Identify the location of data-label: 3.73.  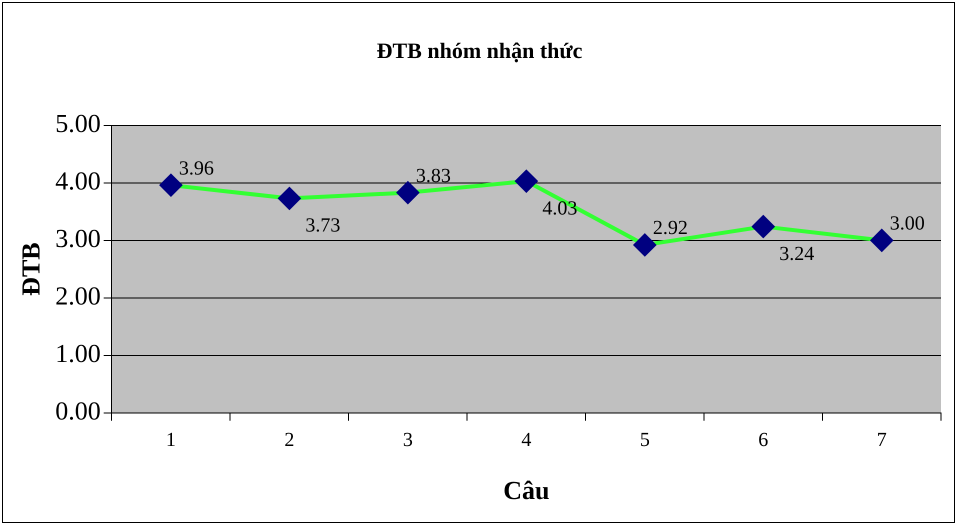
(322, 225).